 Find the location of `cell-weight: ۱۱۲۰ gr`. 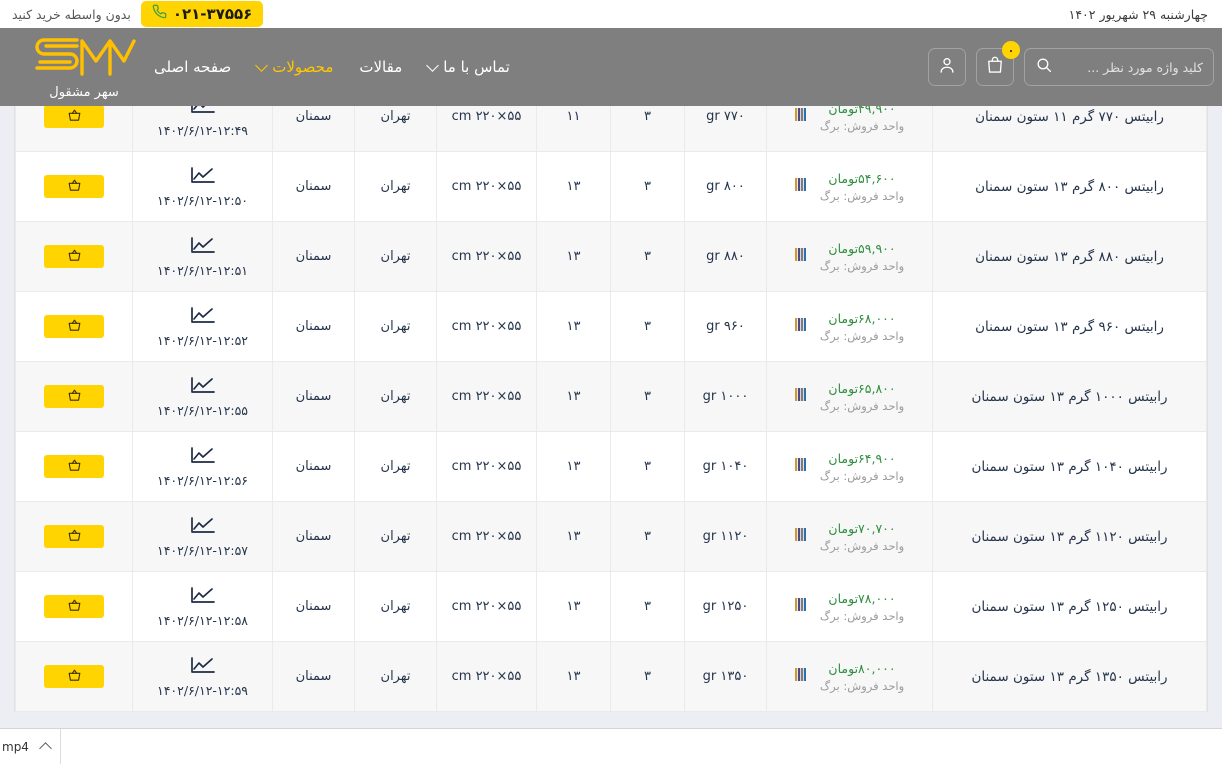

cell-weight: ۱۱۲۰ gr is located at coordinates (725, 536).